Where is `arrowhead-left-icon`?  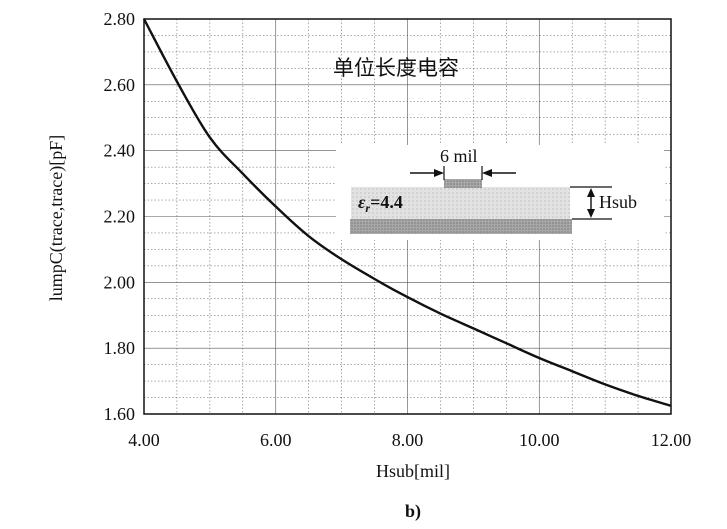
arrowhead-left-icon is located at coordinates (487, 173).